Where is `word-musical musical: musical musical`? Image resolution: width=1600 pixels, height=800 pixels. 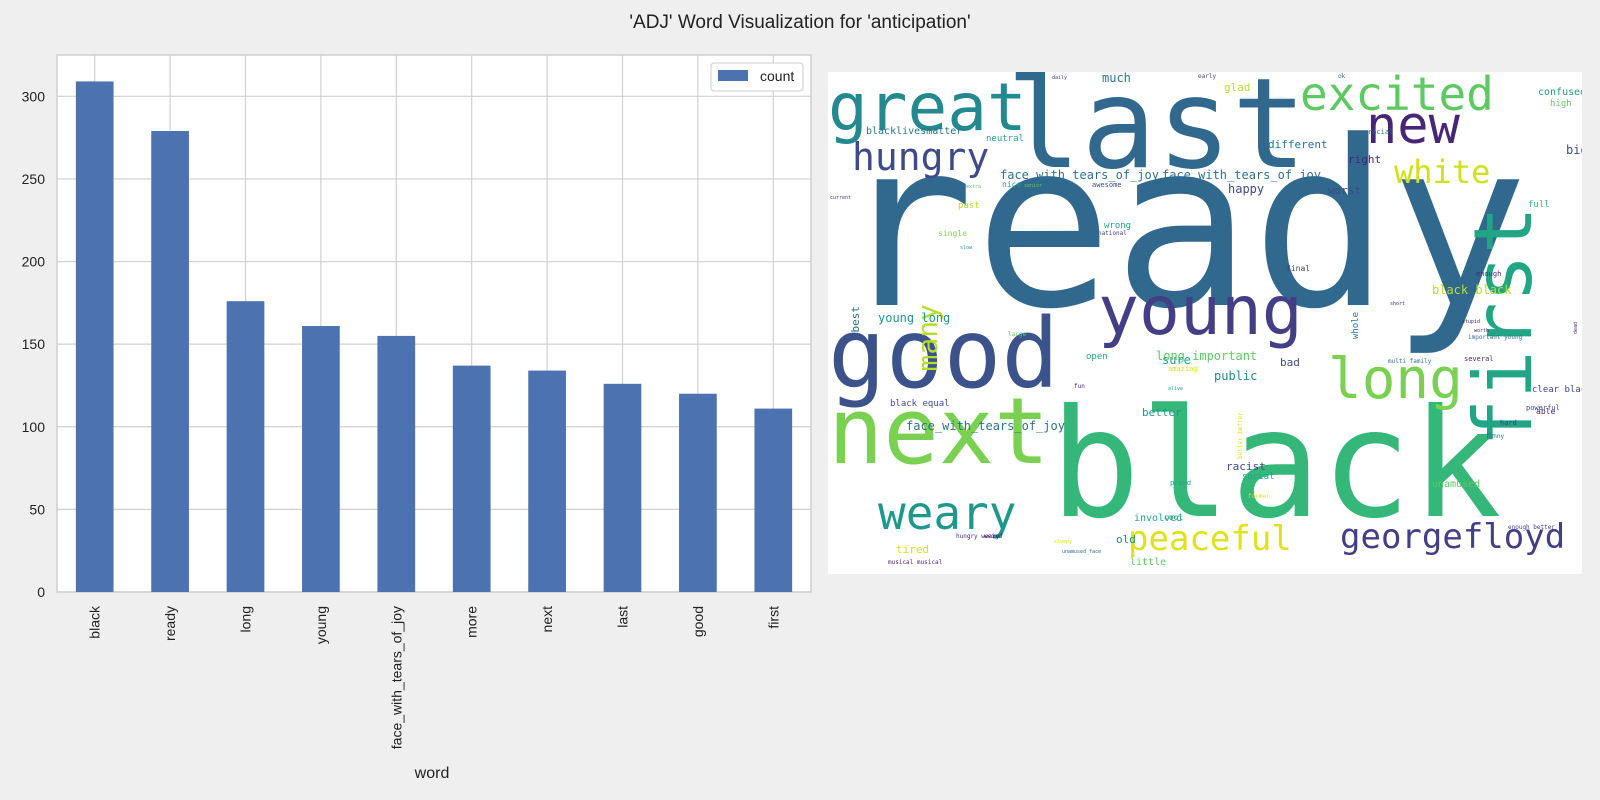 word-musical musical: musical musical is located at coordinates (915, 562).